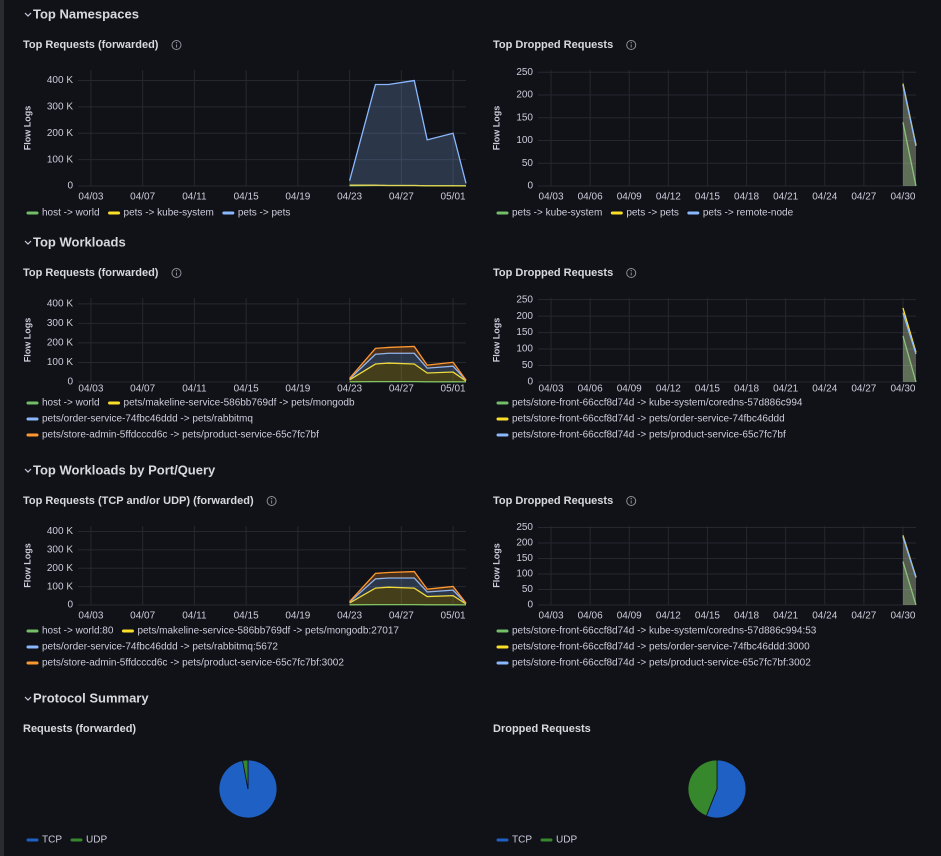 The width and height of the screenshot is (941, 856). I want to click on x-tick-label: 04/24, so click(824, 616).